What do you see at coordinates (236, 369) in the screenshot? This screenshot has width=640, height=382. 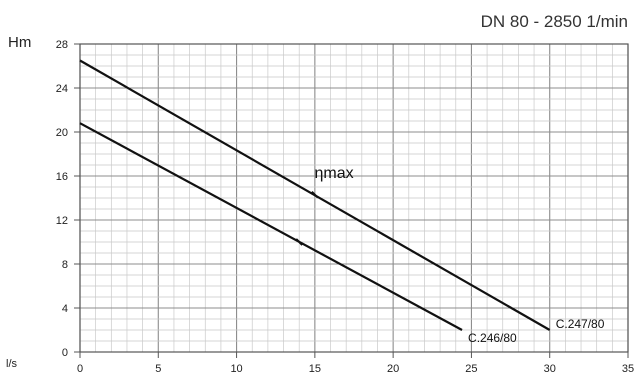 I see `x-tick-label: 10` at bounding box center [236, 369].